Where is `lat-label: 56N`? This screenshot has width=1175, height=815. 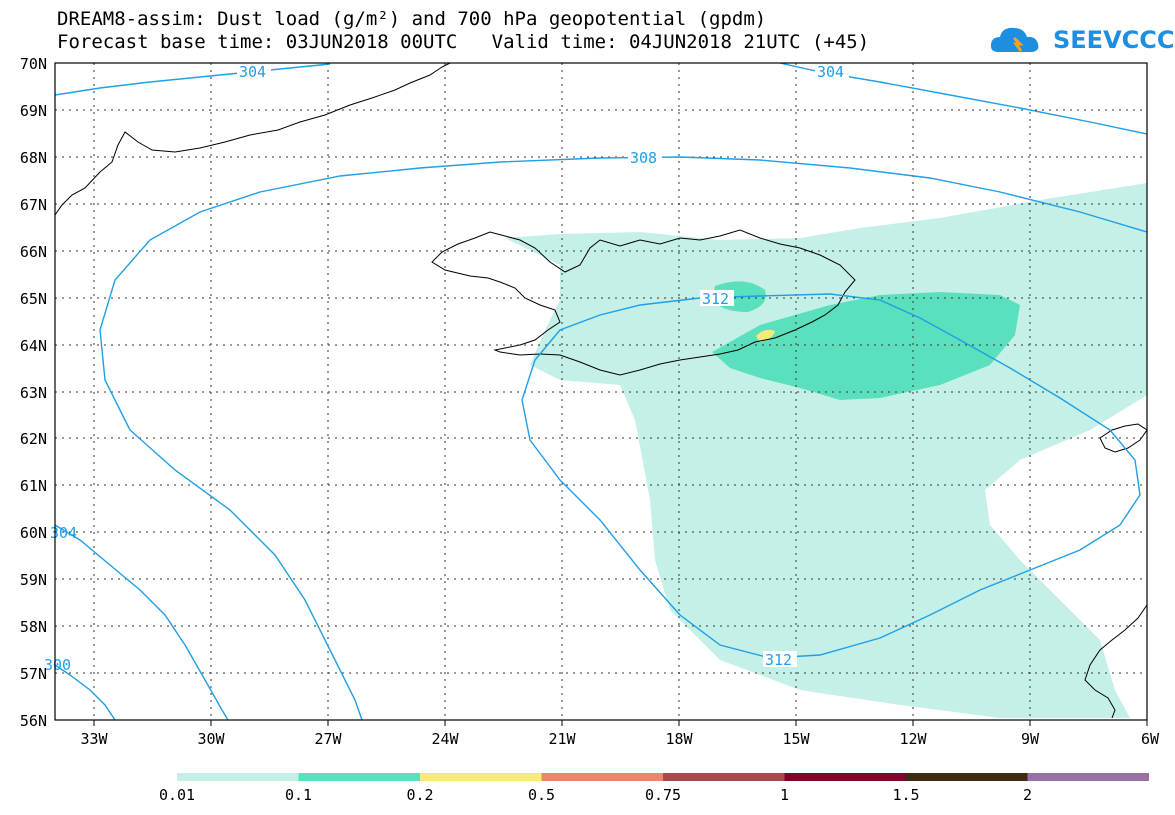 lat-label: 56N is located at coordinates (33, 721).